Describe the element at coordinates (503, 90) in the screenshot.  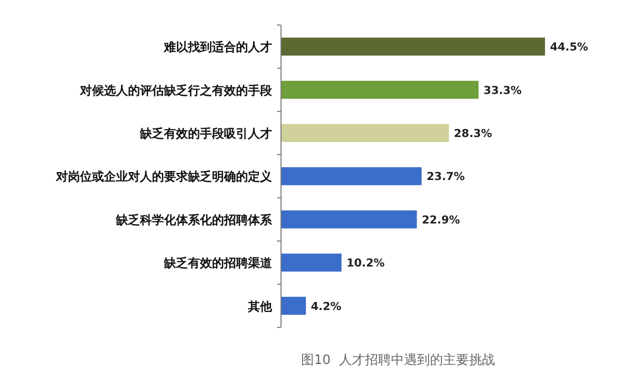
I see `data-label: 33.3%` at that location.